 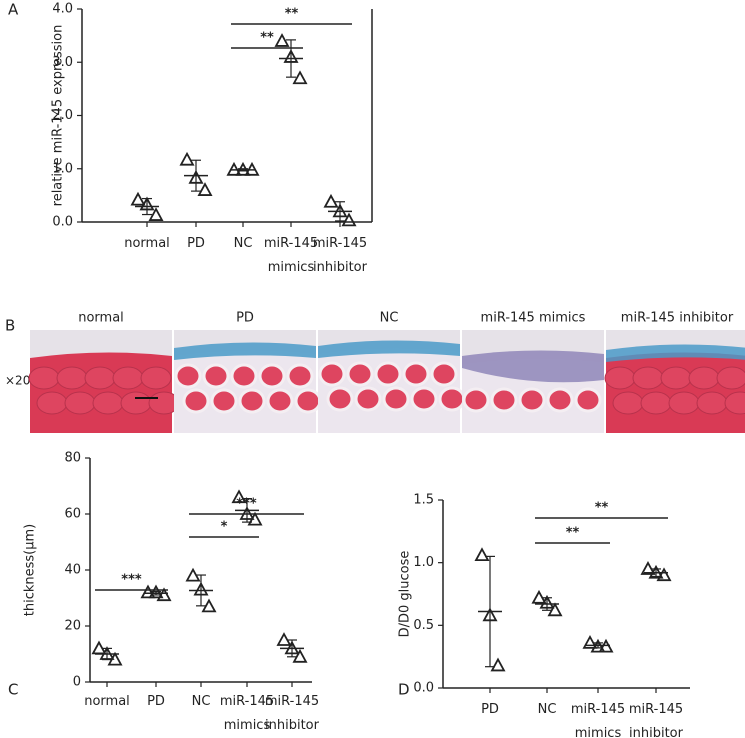 What do you see at coordinates (101, 318) in the screenshot?
I see `image-title: normal` at bounding box center [101, 318].